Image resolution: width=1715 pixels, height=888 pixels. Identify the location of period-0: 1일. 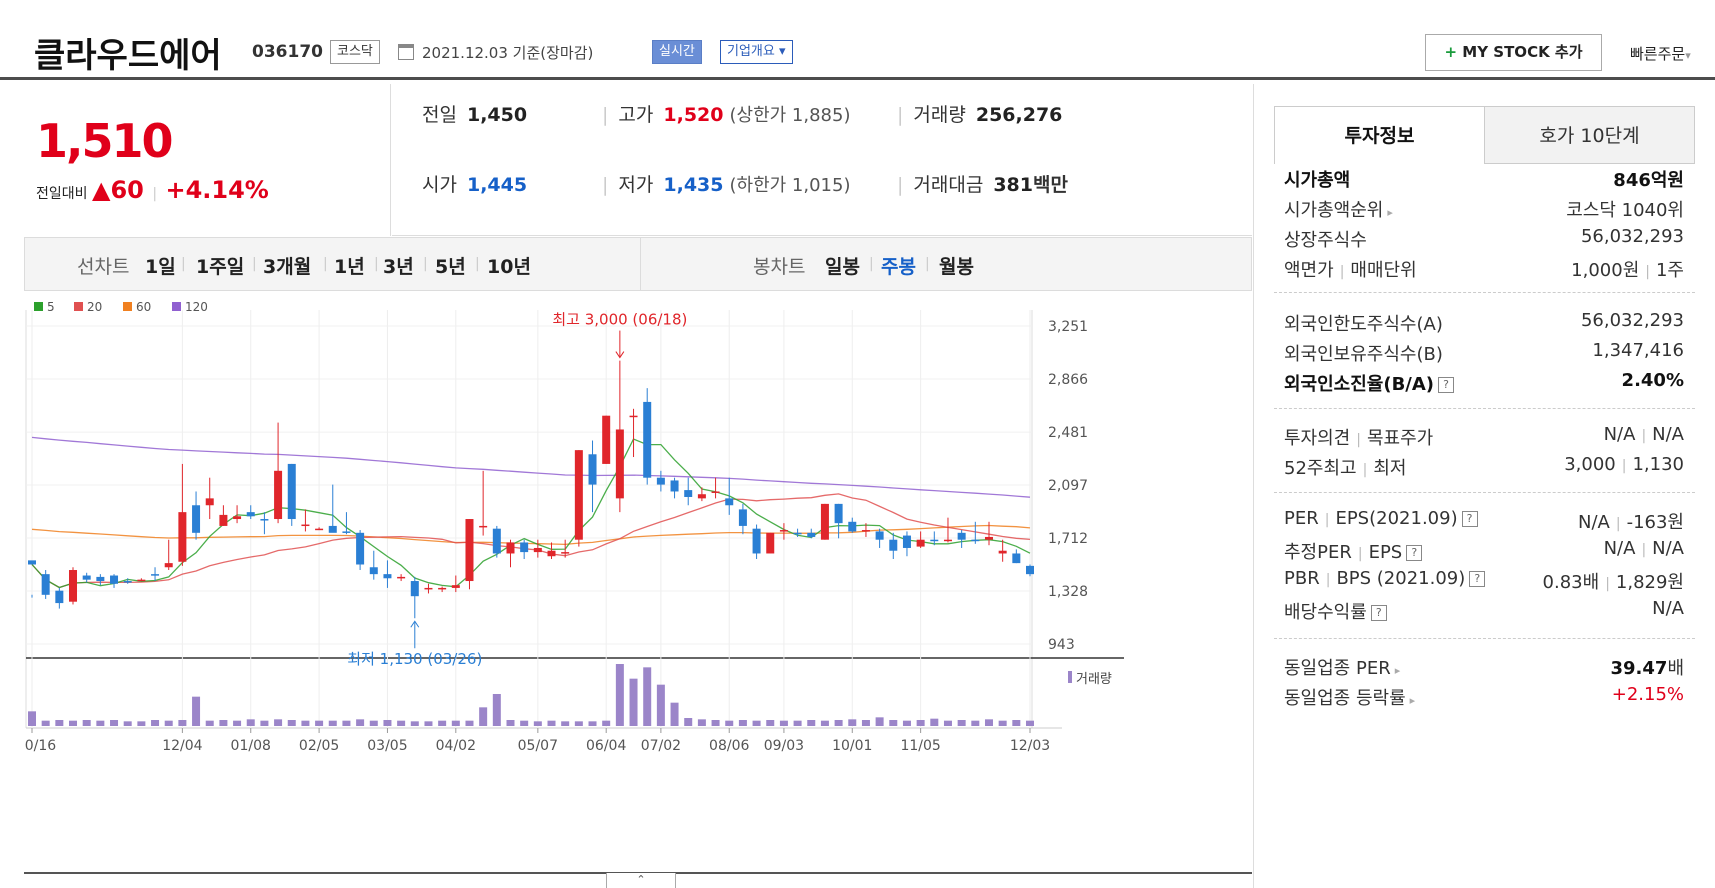
(160, 267).